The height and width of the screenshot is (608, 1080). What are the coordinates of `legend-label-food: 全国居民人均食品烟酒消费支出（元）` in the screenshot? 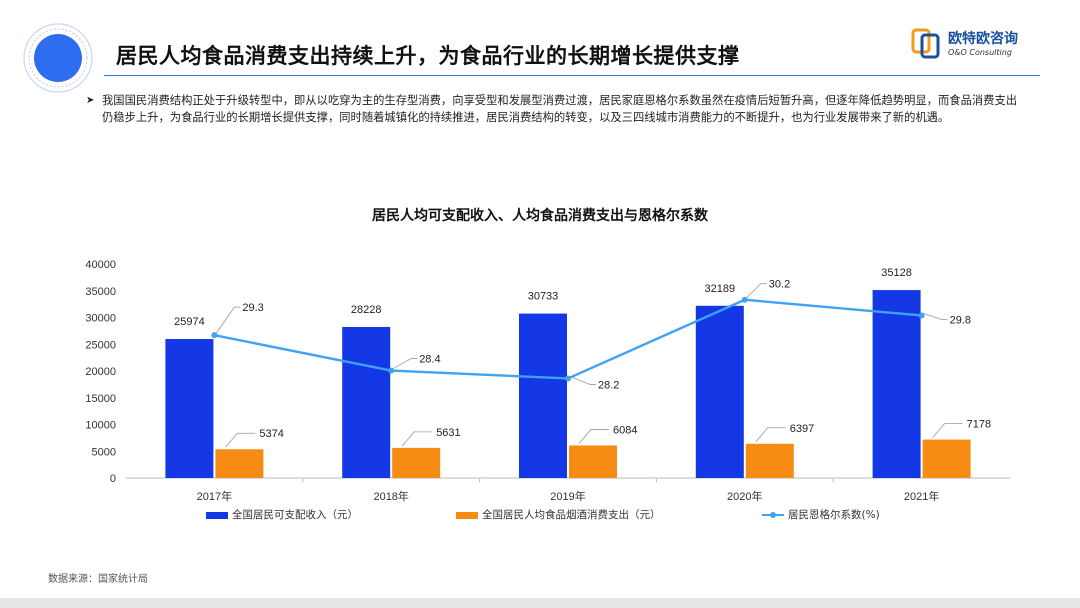 It's located at (571, 515).